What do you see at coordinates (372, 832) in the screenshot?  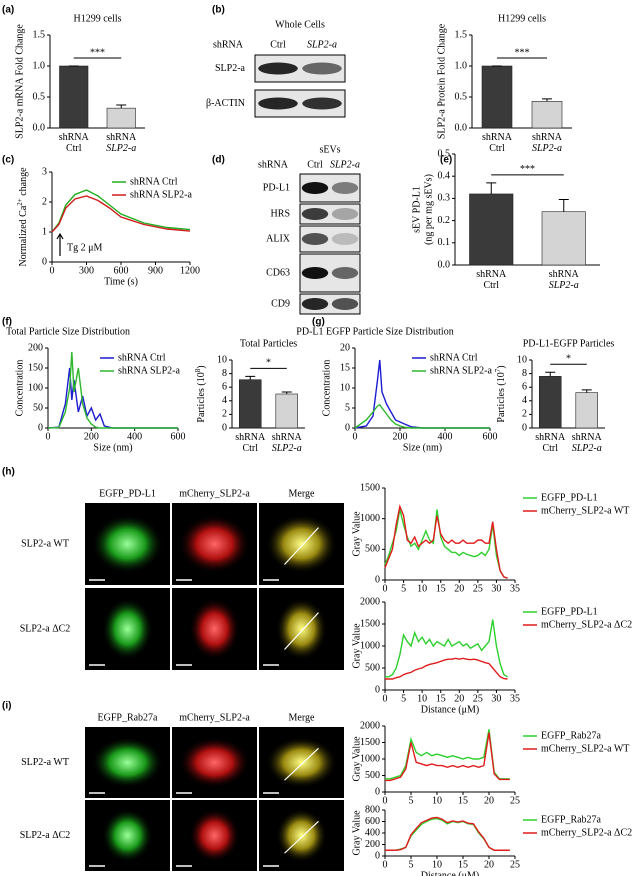 I see `y-tick-label: 400` at bounding box center [372, 832].